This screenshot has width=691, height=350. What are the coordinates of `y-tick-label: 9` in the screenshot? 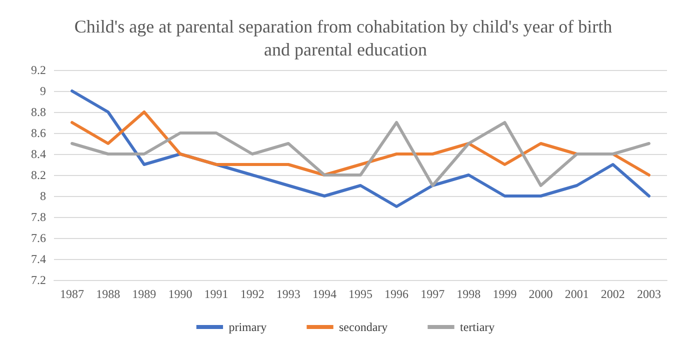 It's located at (43, 91).